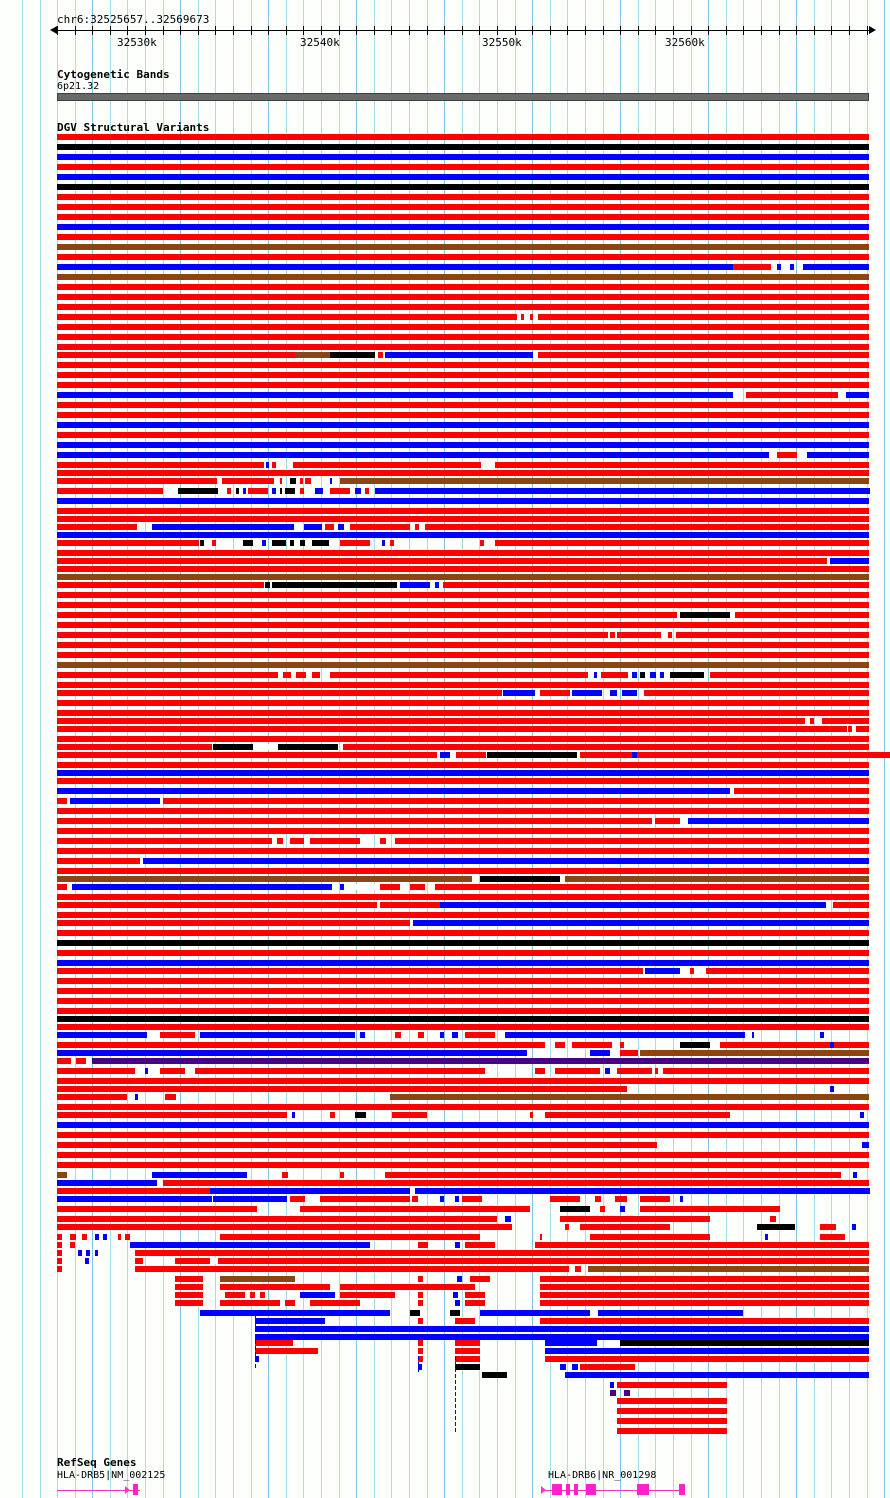 The height and width of the screenshot is (1498, 890). What do you see at coordinates (602, 1475) in the screenshot?
I see `gene-label: HLA-DRB6|NR_001298` at bounding box center [602, 1475].